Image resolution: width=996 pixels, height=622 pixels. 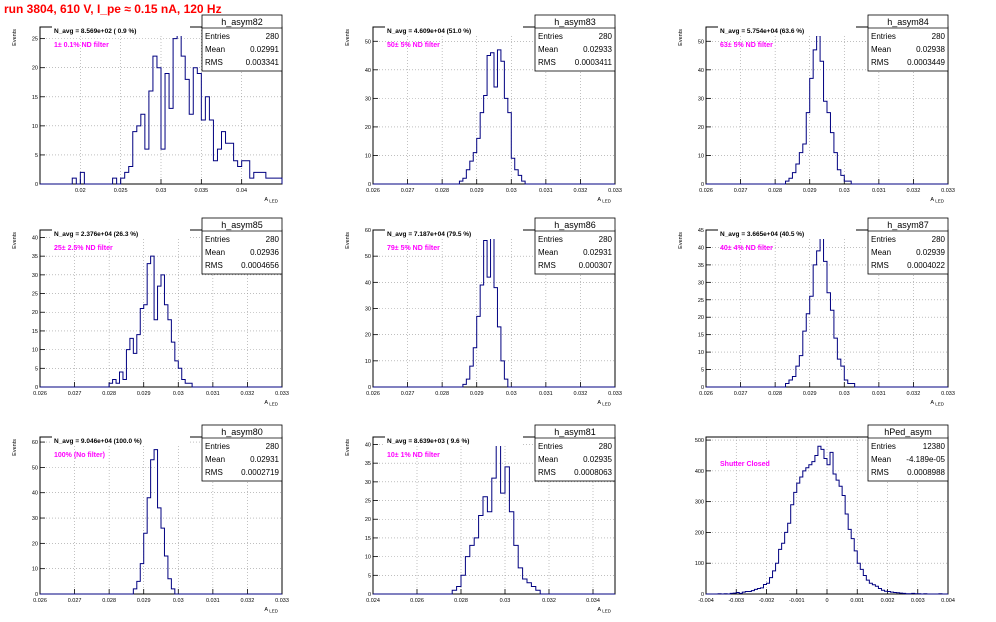 I want to click on x-tick-label: 0.04, so click(x=241, y=191).